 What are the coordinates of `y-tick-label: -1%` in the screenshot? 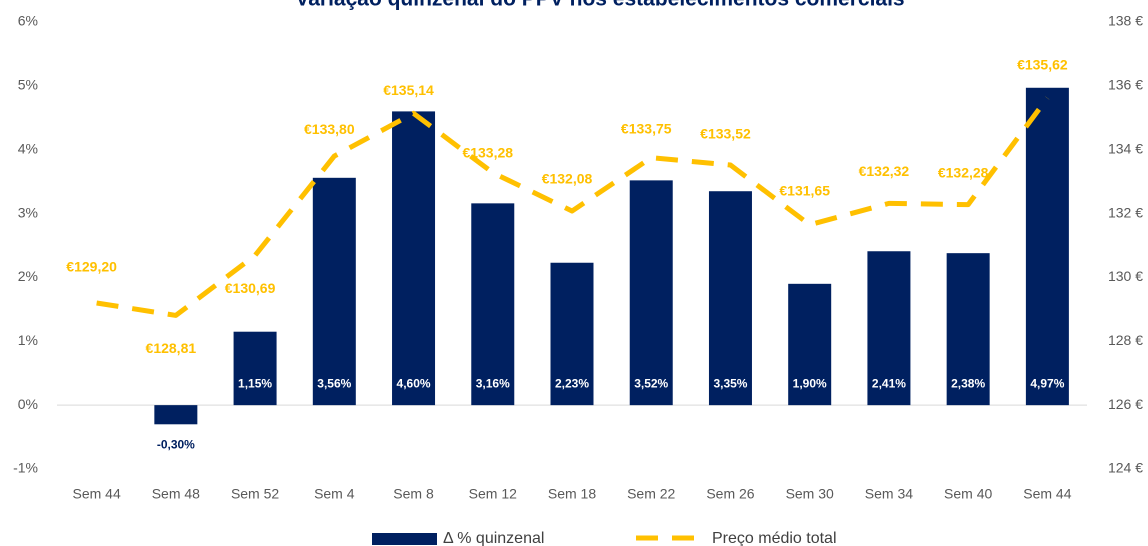 It's located at (25, 468).